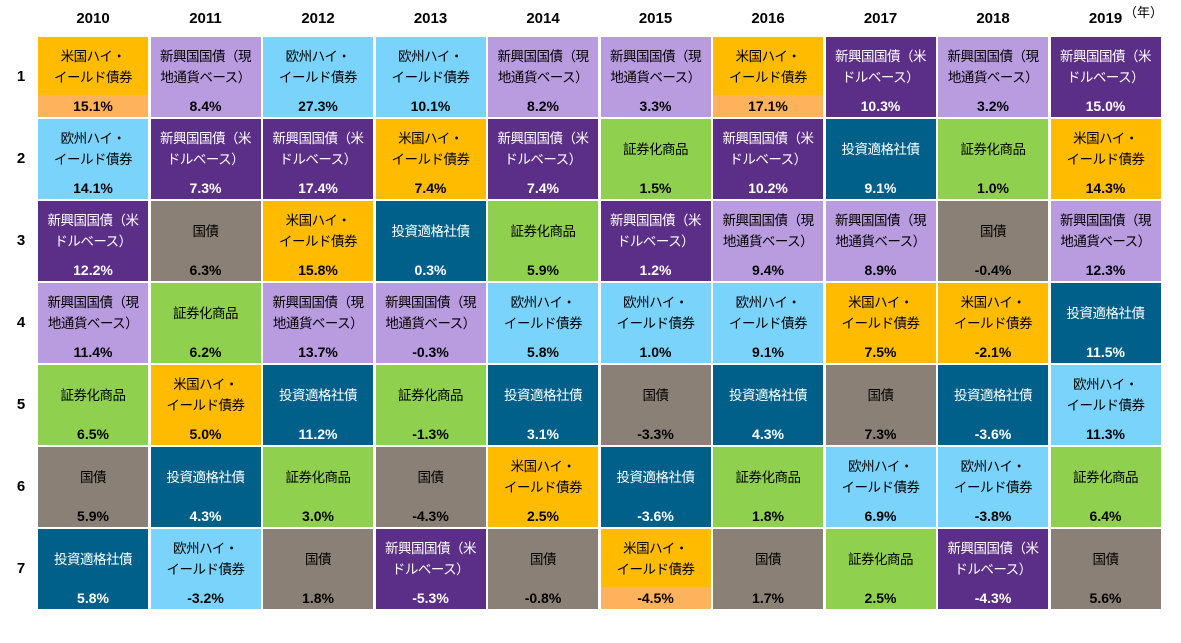  What do you see at coordinates (768, 323) in the screenshot?
I see `cell-2016-rank-4: 欧州ハイ・ イールド債券 9.1%` at bounding box center [768, 323].